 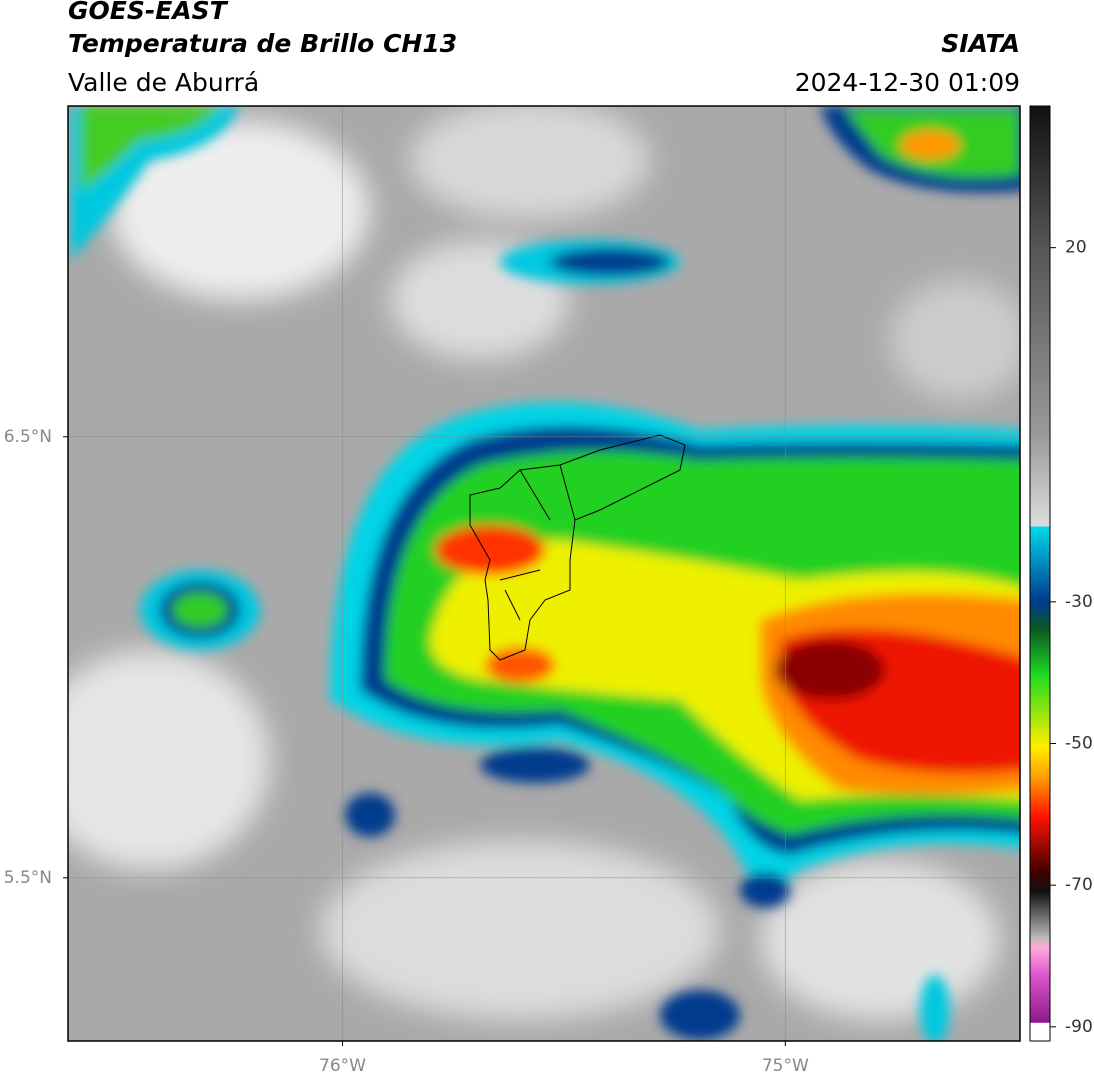 I want to click on colorbar-tick-label: -30, so click(x=1079, y=602).